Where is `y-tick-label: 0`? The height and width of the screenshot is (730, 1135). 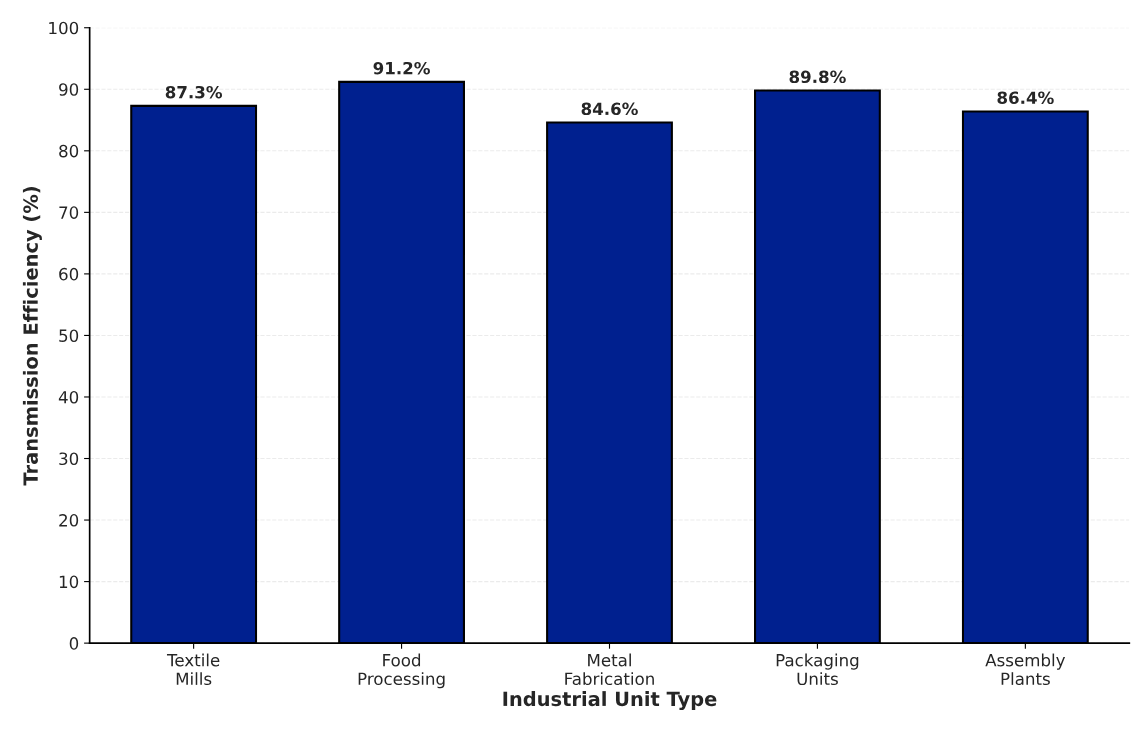 y-tick-label: 0 is located at coordinates (74, 643).